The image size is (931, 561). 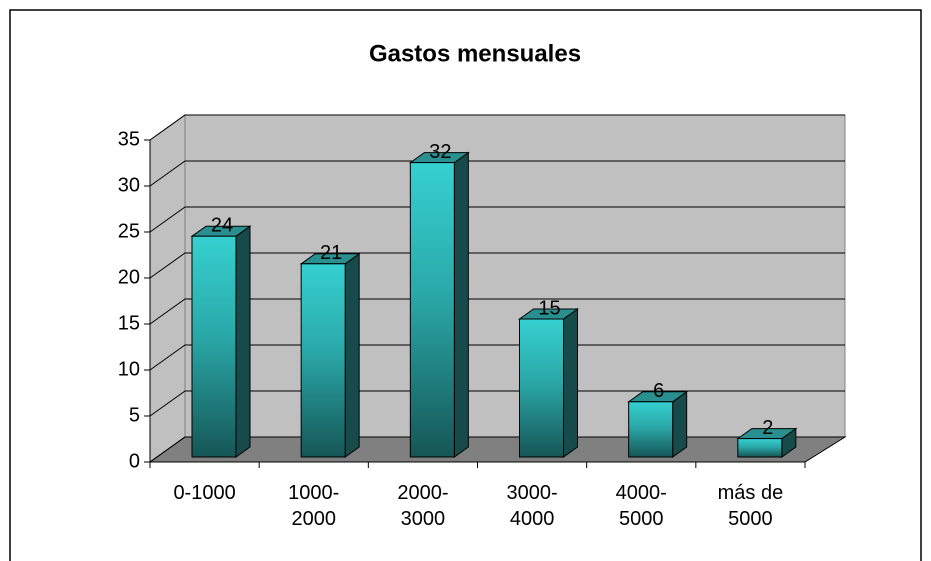 I want to click on value-label: 24, so click(x=222, y=225).